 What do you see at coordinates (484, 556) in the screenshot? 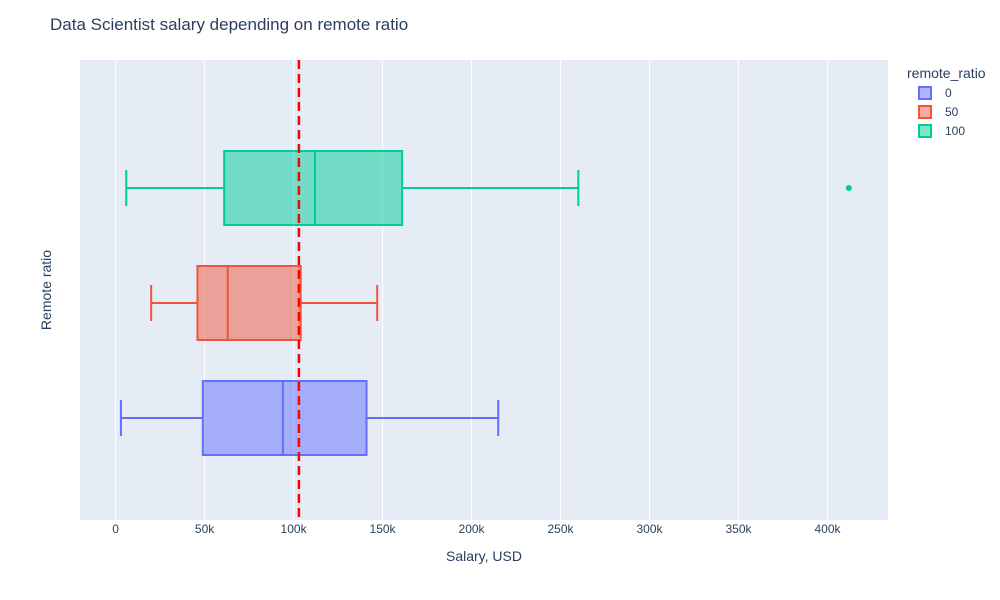
I see `x-axis-title: Salary, USD` at bounding box center [484, 556].